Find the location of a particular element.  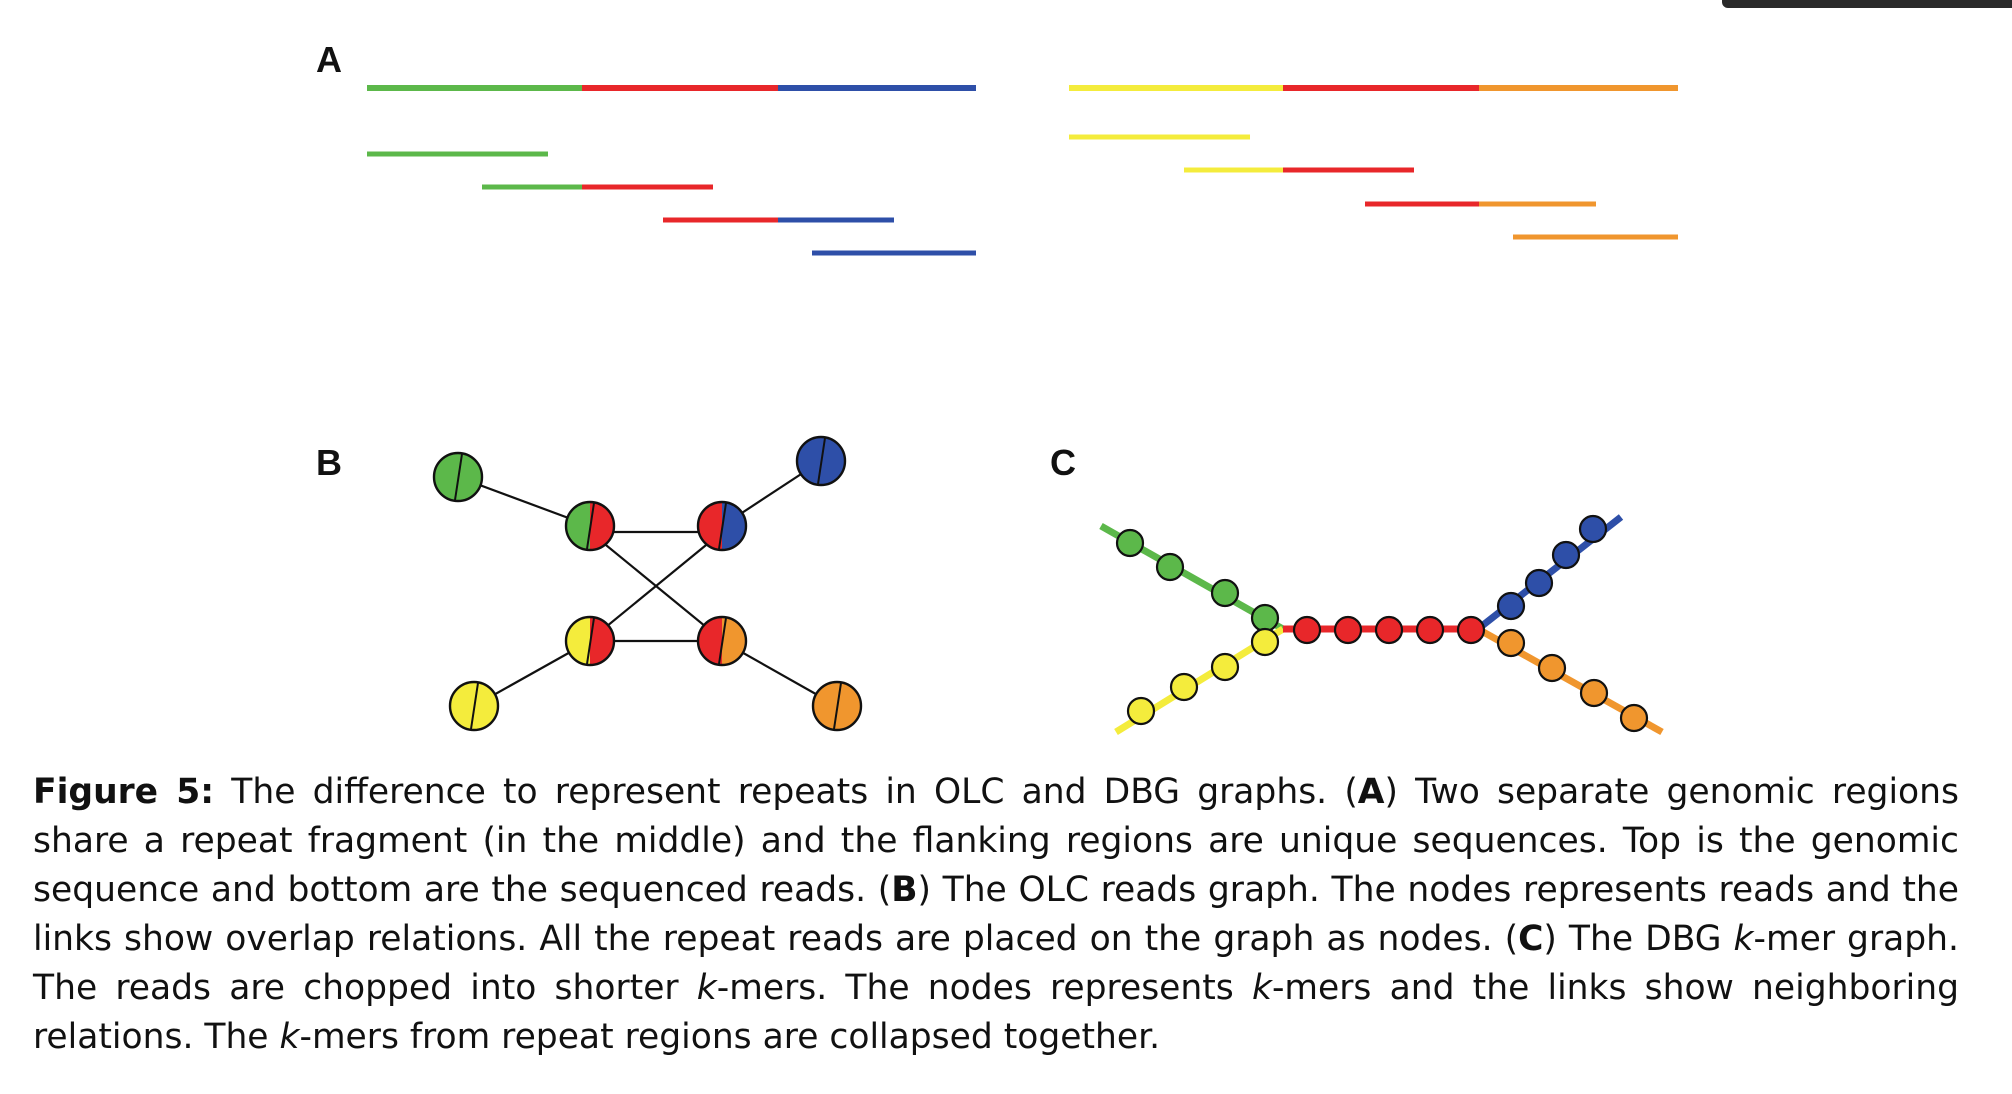

caption-panel-ref: C is located at coordinates (1531, 939).